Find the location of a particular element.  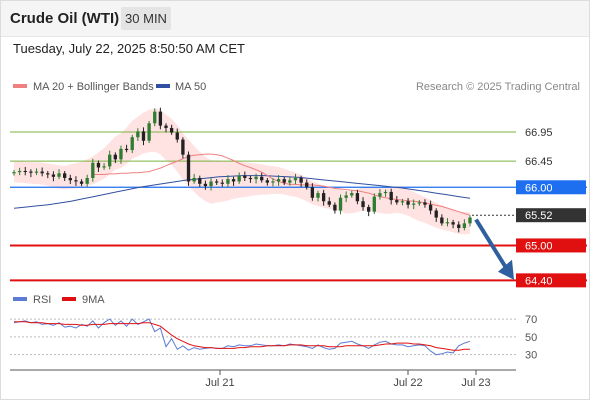

level-label-66-95: 66.95 is located at coordinates (539, 133).